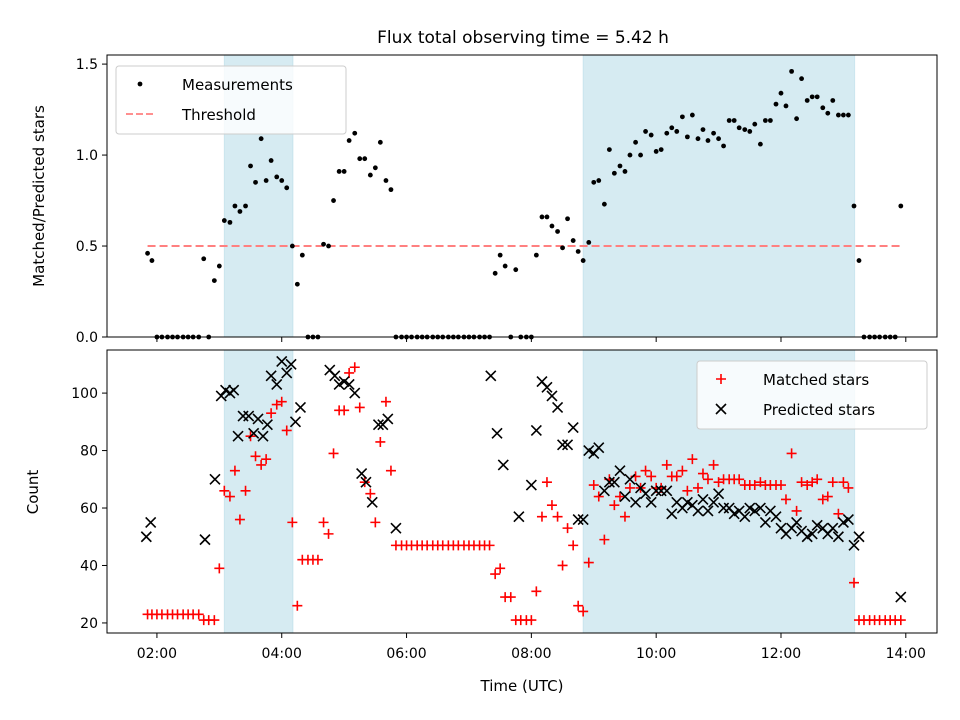  What do you see at coordinates (282, 654) in the screenshot?
I see `x-tick-label: 04:00` at bounding box center [282, 654].